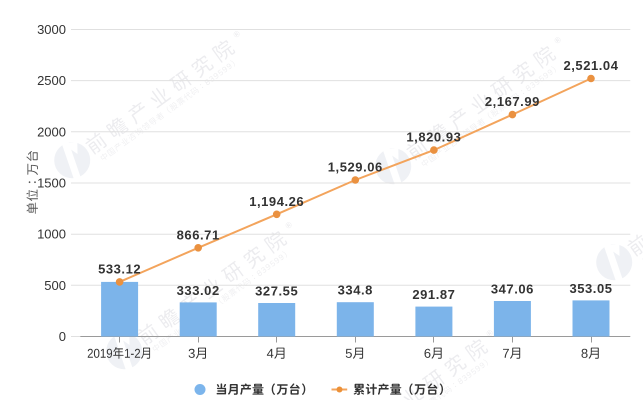 The height and width of the screenshot is (400, 643). I want to click on svg-text: 334.8, so click(355, 290).